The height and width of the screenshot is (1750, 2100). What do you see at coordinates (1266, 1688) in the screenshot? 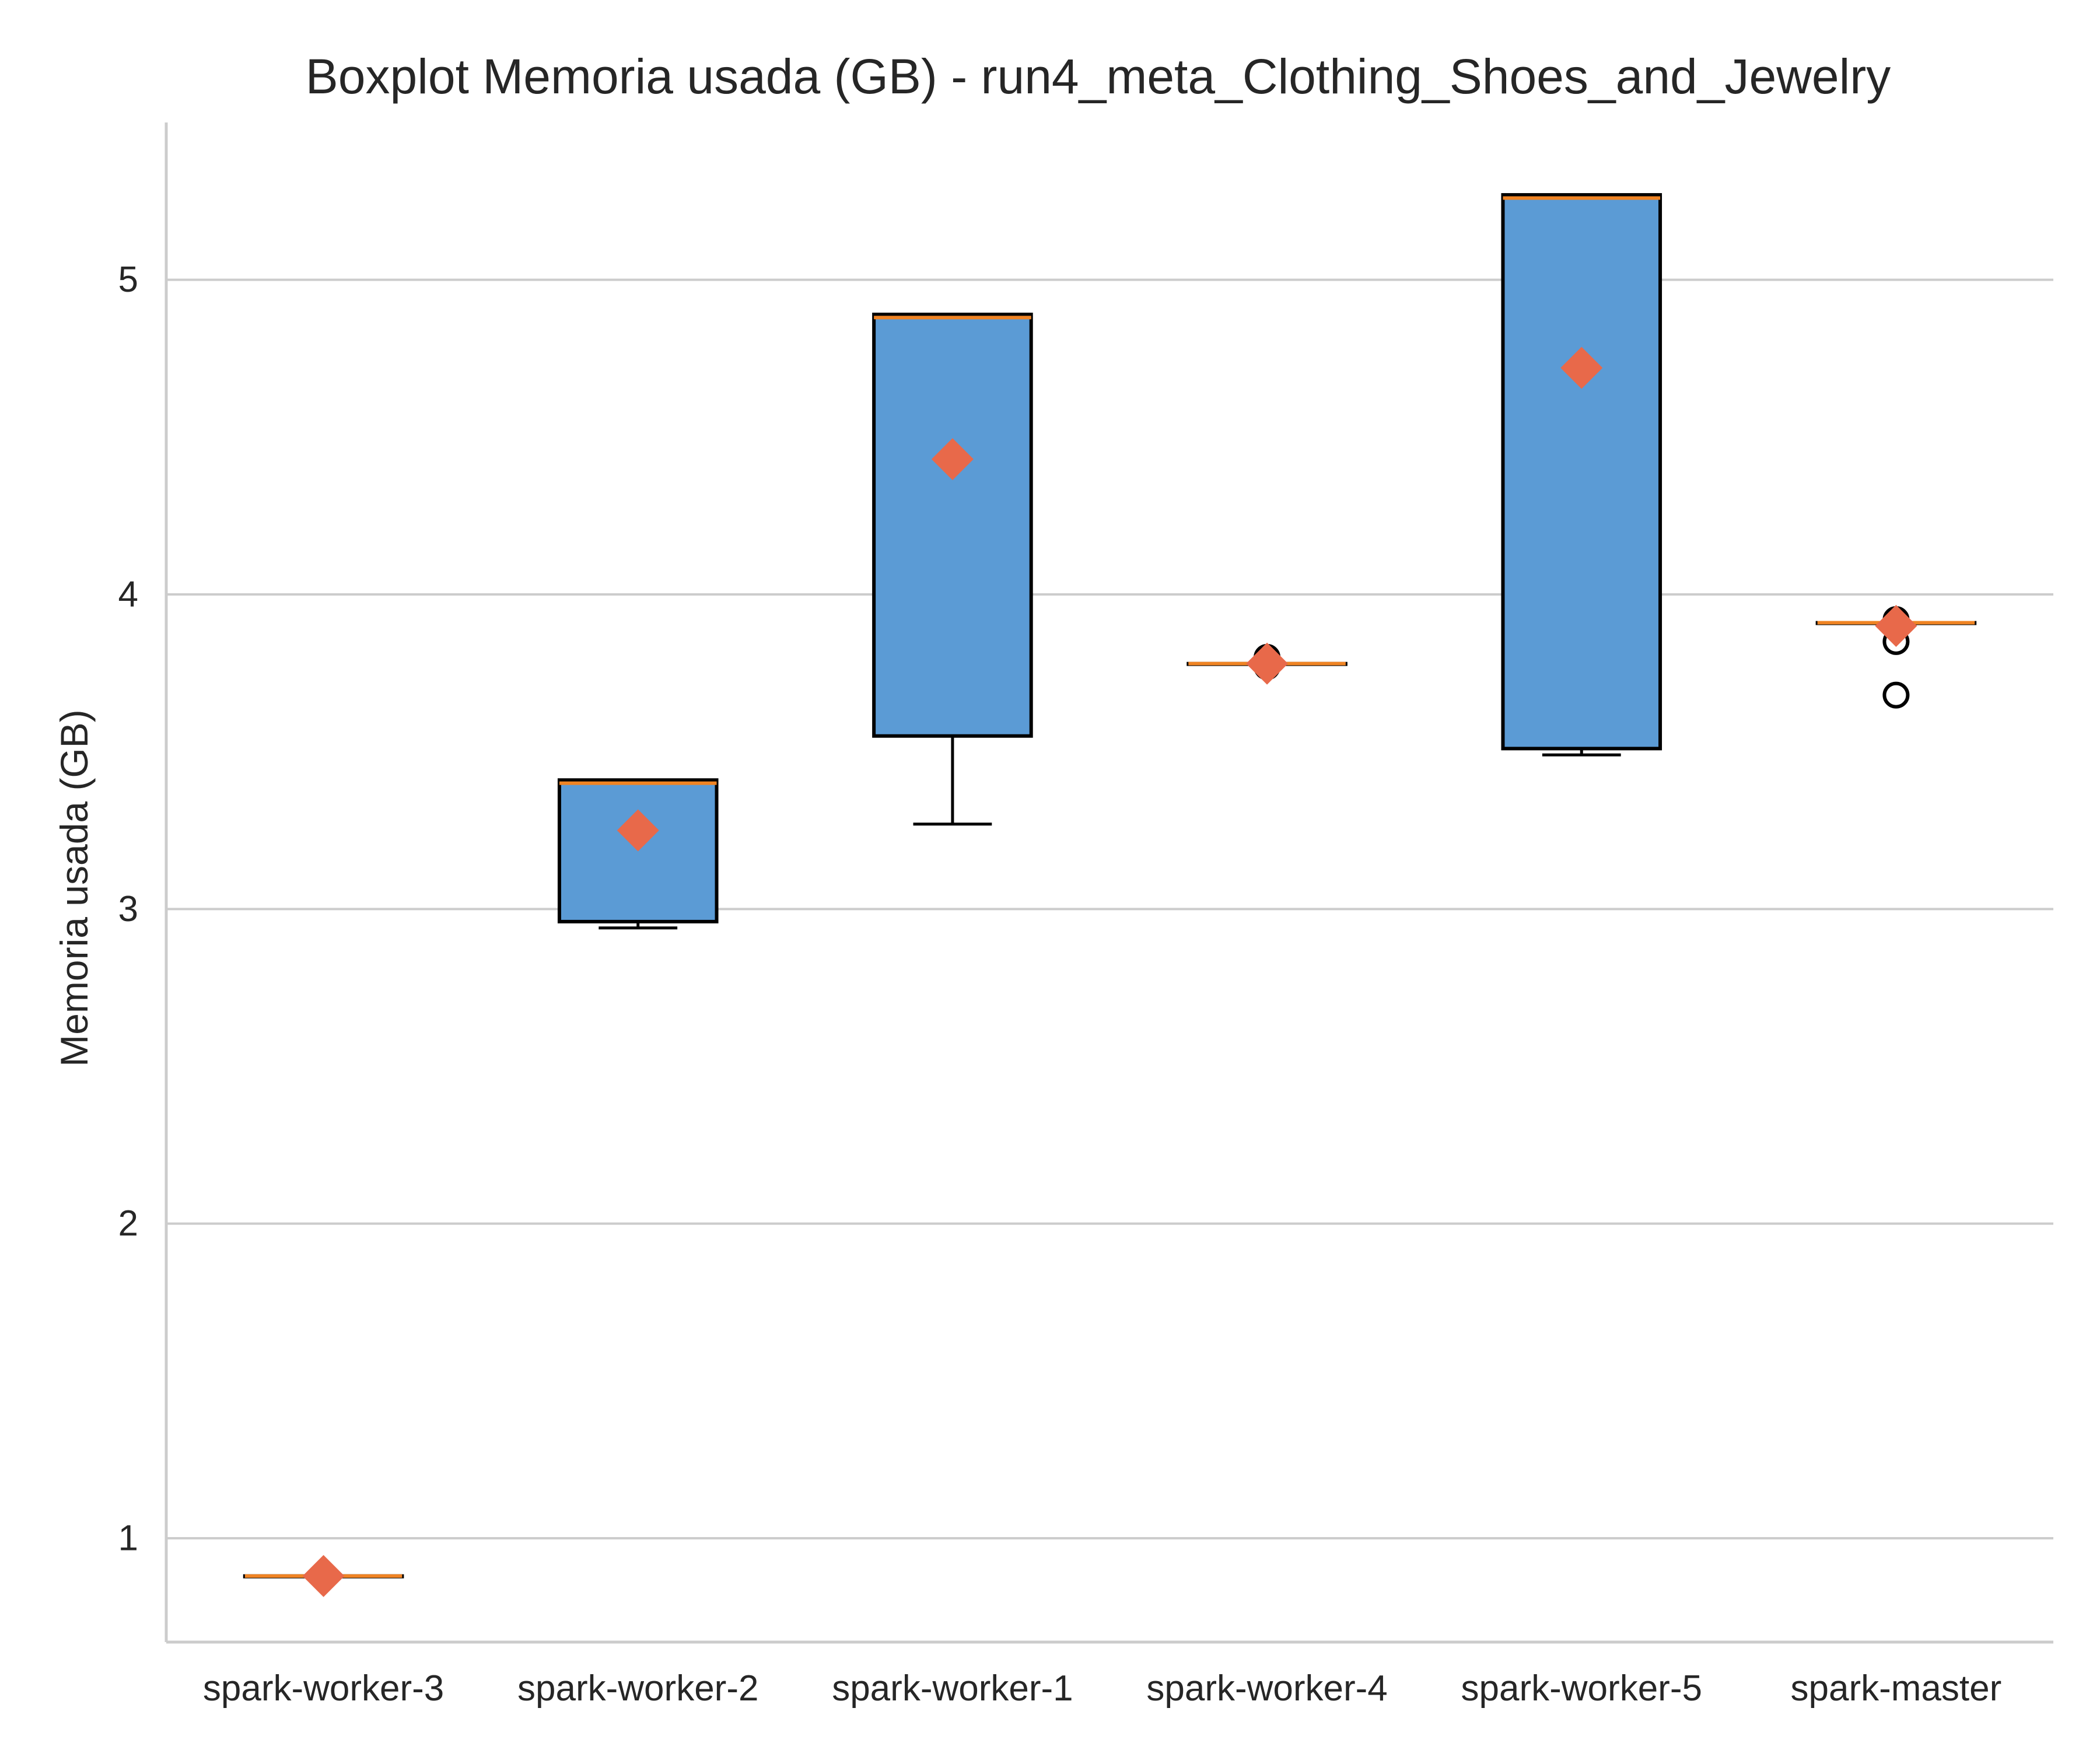
I see `x-tick-label: spark-worker-4` at bounding box center [1266, 1688].